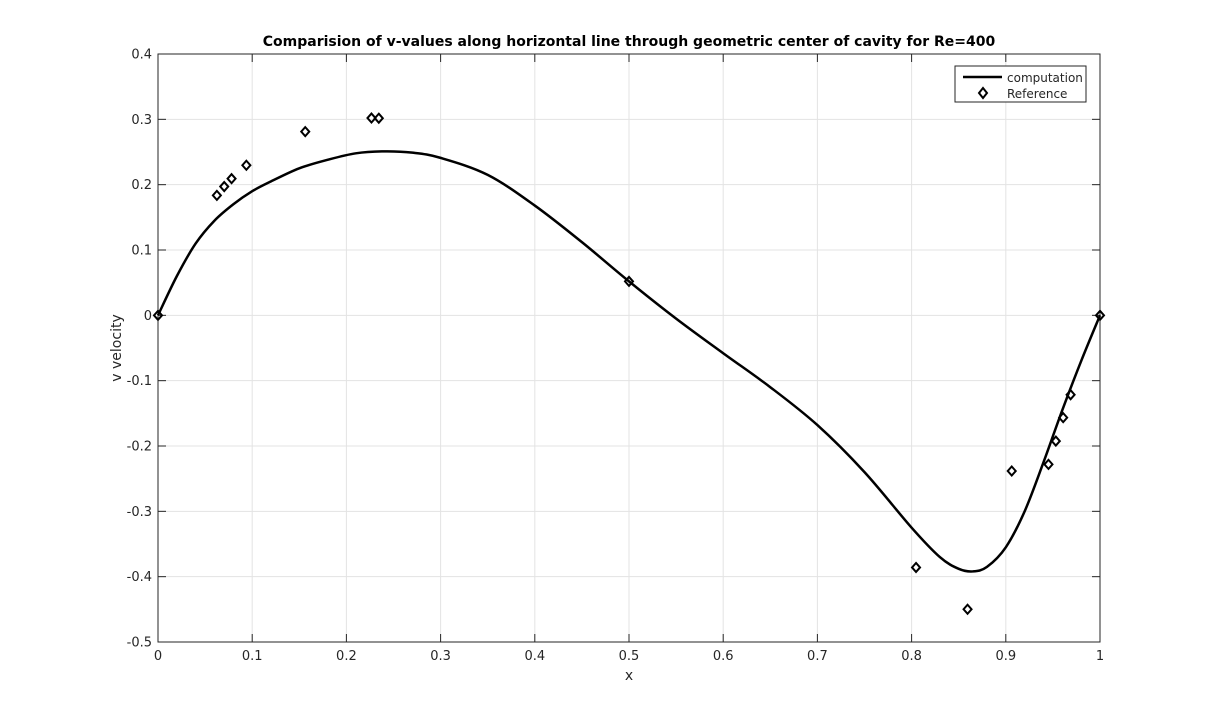 The width and height of the screenshot is (1215, 721). What do you see at coordinates (139, 643) in the screenshot?
I see `y-tick-label: -0.5` at bounding box center [139, 643].